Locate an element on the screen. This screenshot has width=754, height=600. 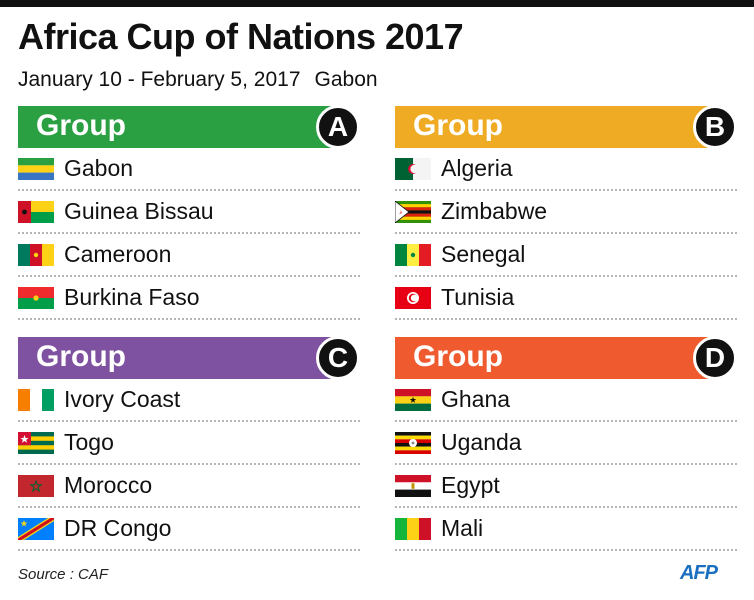
uganda-flag-icon is located at coordinates (413, 442).